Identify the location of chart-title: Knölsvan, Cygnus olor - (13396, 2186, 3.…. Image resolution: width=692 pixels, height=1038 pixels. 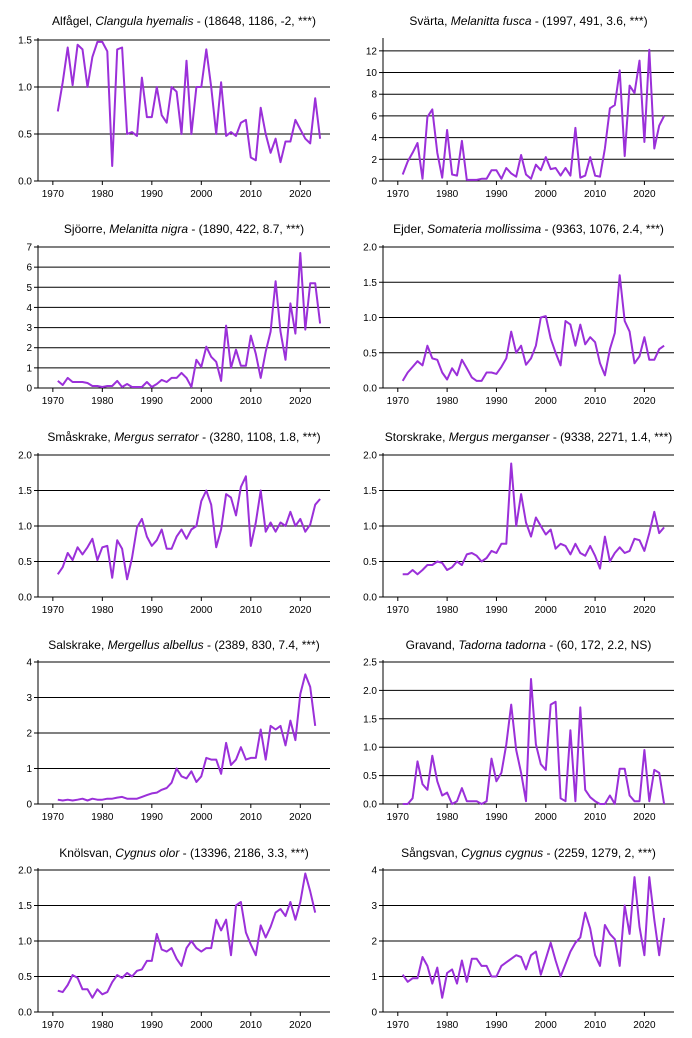
(184, 853).